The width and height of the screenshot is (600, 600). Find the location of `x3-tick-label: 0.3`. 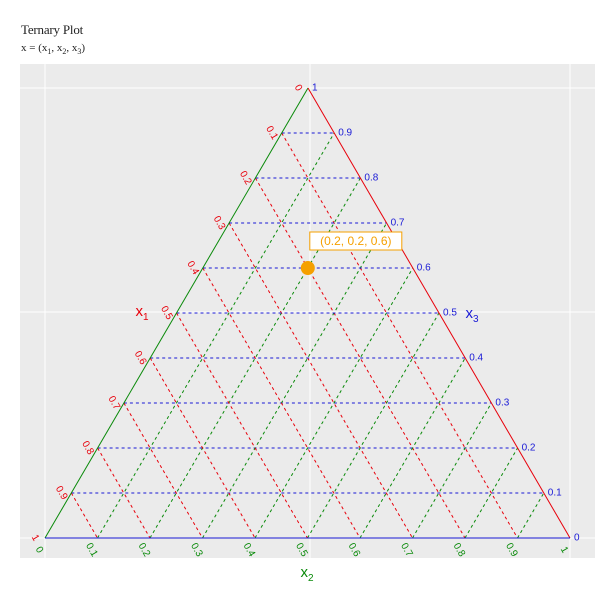

x3-tick-label: 0.3 is located at coordinates (502, 403).